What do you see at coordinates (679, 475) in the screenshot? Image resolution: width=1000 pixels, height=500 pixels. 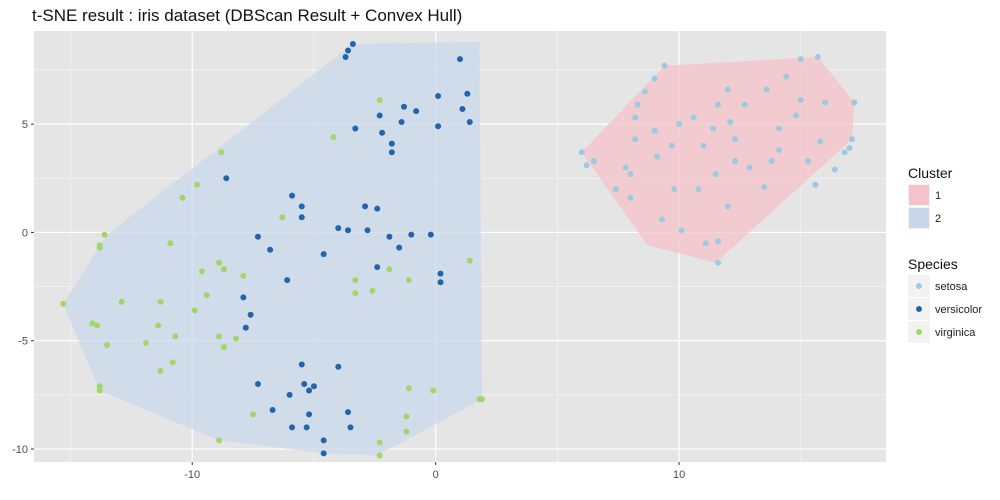 I see `x-tick-label: 10` at bounding box center [679, 475].